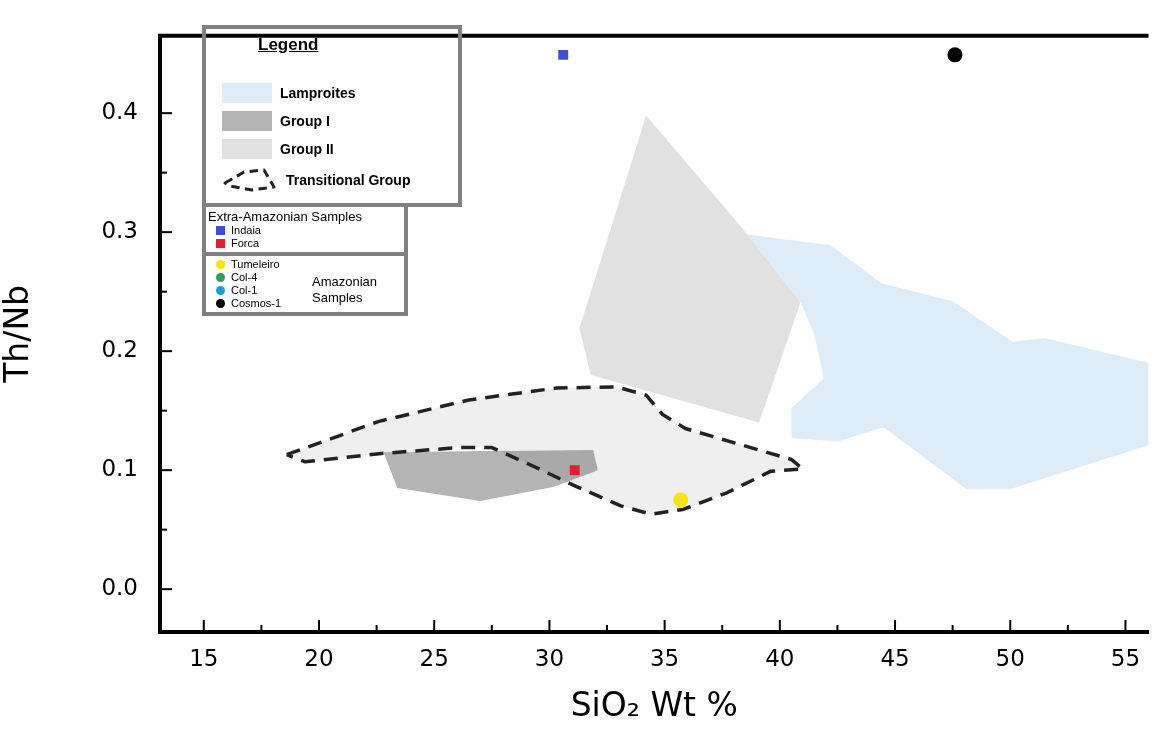 The width and height of the screenshot is (1156, 731). What do you see at coordinates (319, 657) in the screenshot?
I see `x-tick-label: 20` at bounding box center [319, 657].